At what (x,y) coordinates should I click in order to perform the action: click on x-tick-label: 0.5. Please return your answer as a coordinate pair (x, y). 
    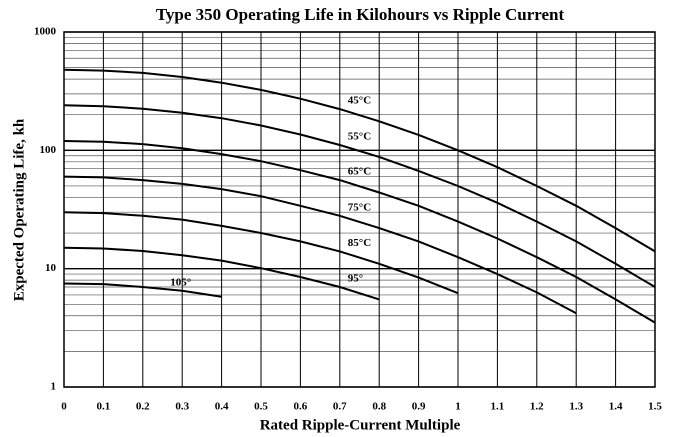
    Looking at the image, I should click on (261, 407).